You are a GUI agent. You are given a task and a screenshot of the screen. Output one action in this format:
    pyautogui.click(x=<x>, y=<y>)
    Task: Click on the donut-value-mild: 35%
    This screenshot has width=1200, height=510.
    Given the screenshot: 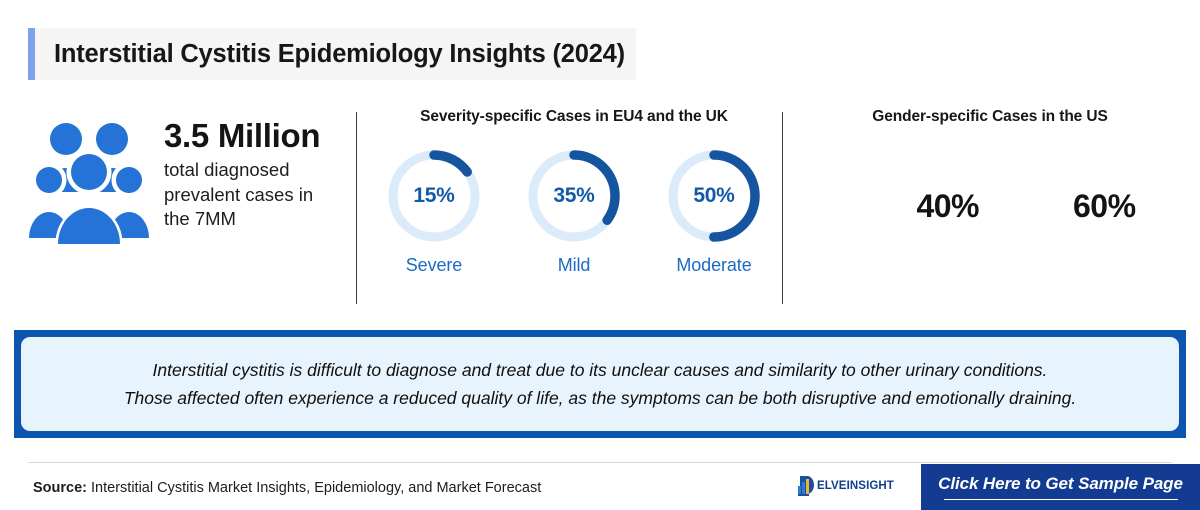 What is the action you would take?
    pyautogui.click(x=574, y=195)
    